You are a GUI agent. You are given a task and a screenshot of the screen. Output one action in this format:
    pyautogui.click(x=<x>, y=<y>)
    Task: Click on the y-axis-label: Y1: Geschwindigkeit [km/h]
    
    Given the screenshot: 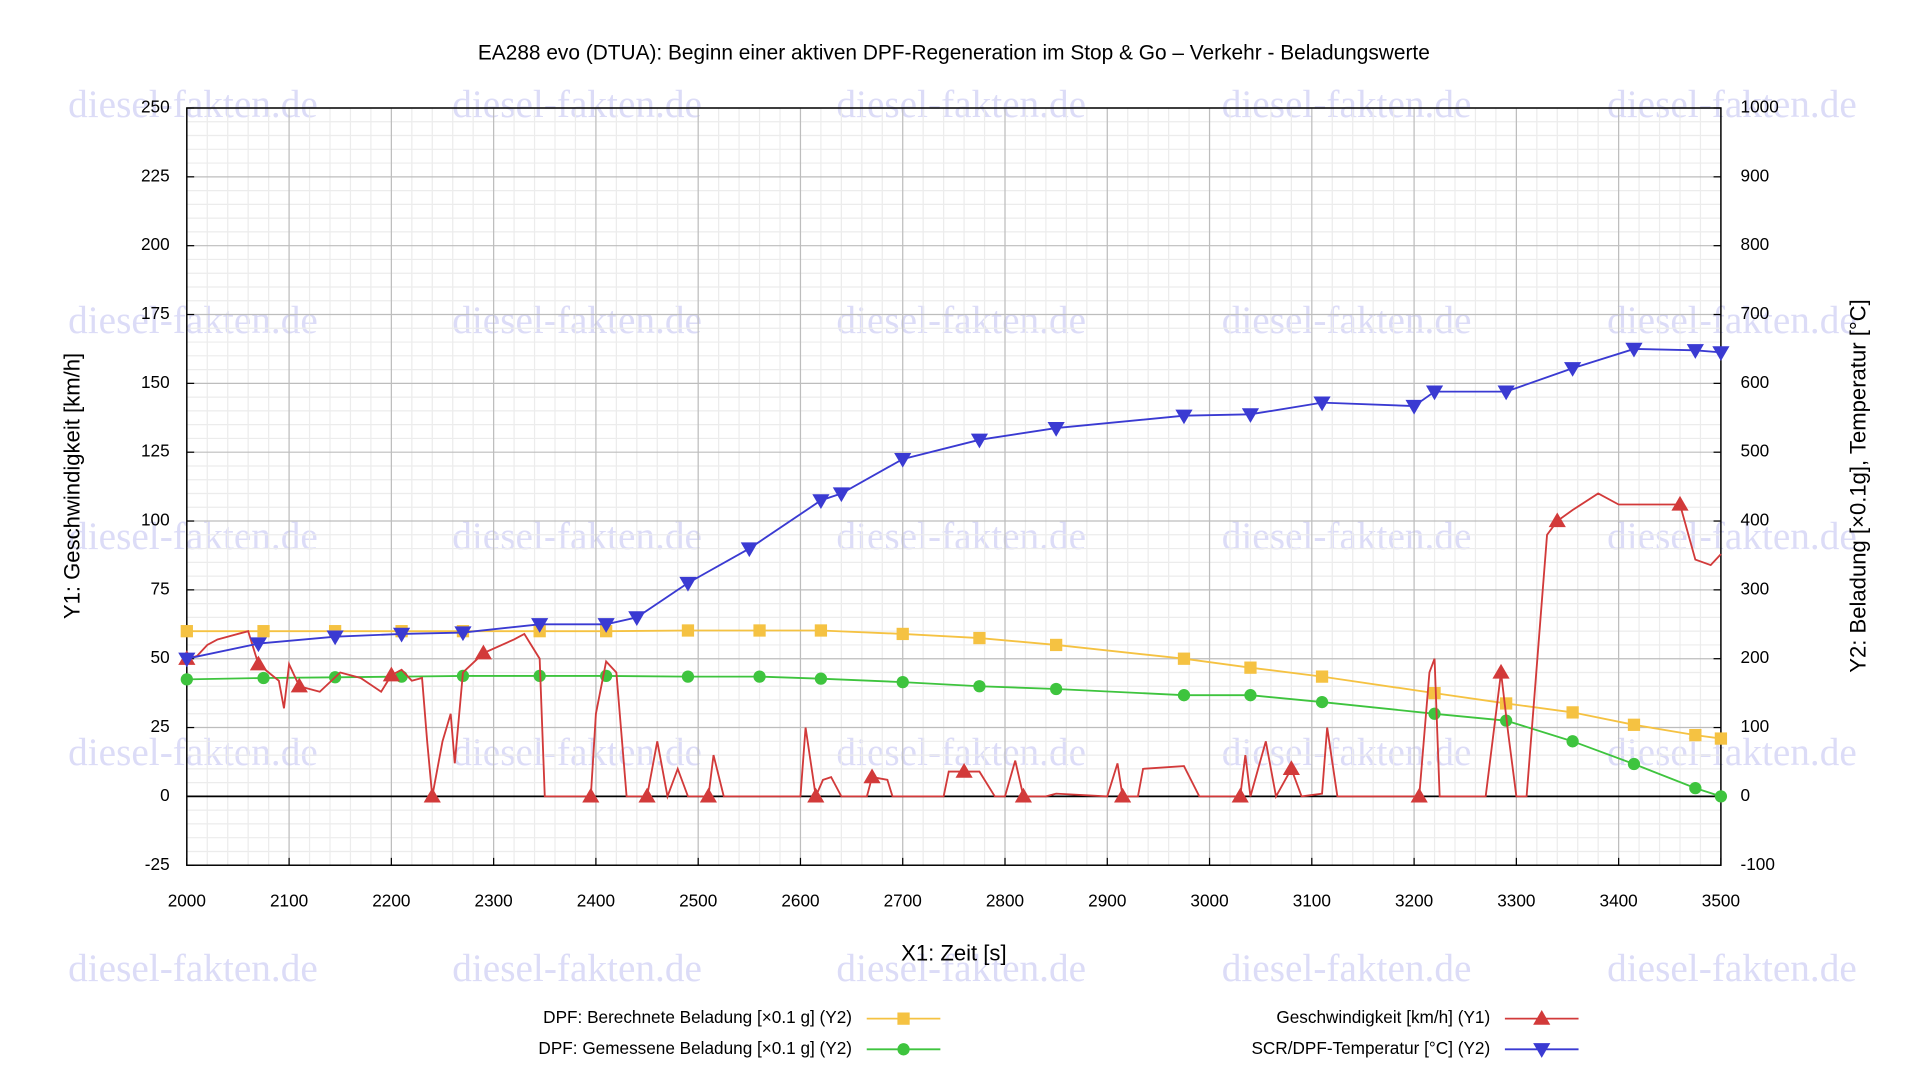 What is the action you would take?
    pyautogui.click(x=72, y=486)
    